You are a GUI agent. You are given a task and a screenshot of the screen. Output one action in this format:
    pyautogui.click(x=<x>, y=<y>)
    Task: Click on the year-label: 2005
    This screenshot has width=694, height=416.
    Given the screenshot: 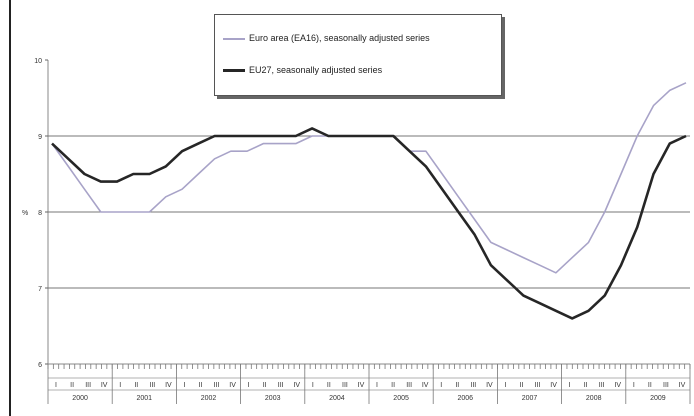 What is the action you would take?
    pyautogui.click(x=401, y=398)
    